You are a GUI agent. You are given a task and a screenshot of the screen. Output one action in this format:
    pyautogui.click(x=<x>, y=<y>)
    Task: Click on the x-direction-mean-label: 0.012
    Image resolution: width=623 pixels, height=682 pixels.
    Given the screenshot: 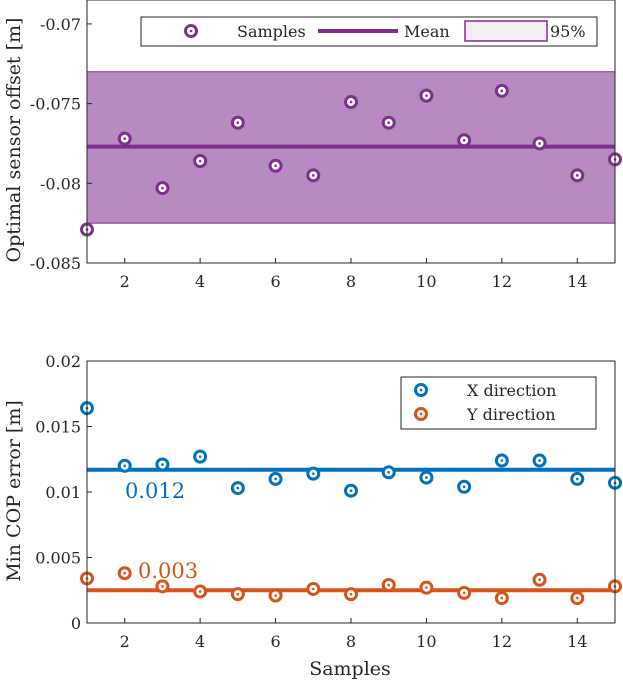 What is the action you would take?
    pyautogui.click(x=155, y=491)
    